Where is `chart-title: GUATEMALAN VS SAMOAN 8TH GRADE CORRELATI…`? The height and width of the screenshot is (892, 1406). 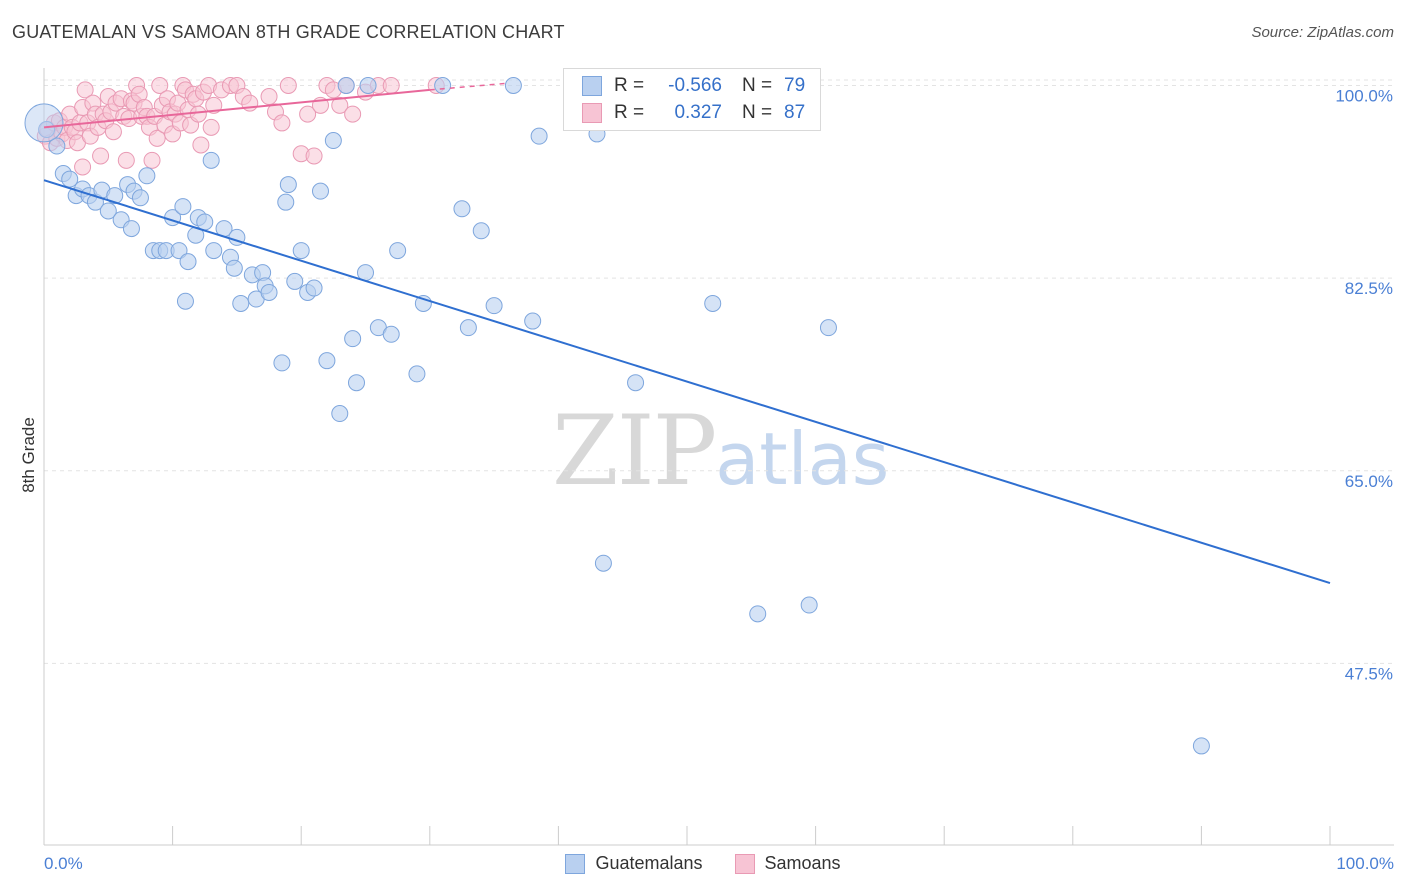 chart-title: GUATEMALAN VS SAMOAN 8TH GRADE CORRELATI… is located at coordinates (288, 32).